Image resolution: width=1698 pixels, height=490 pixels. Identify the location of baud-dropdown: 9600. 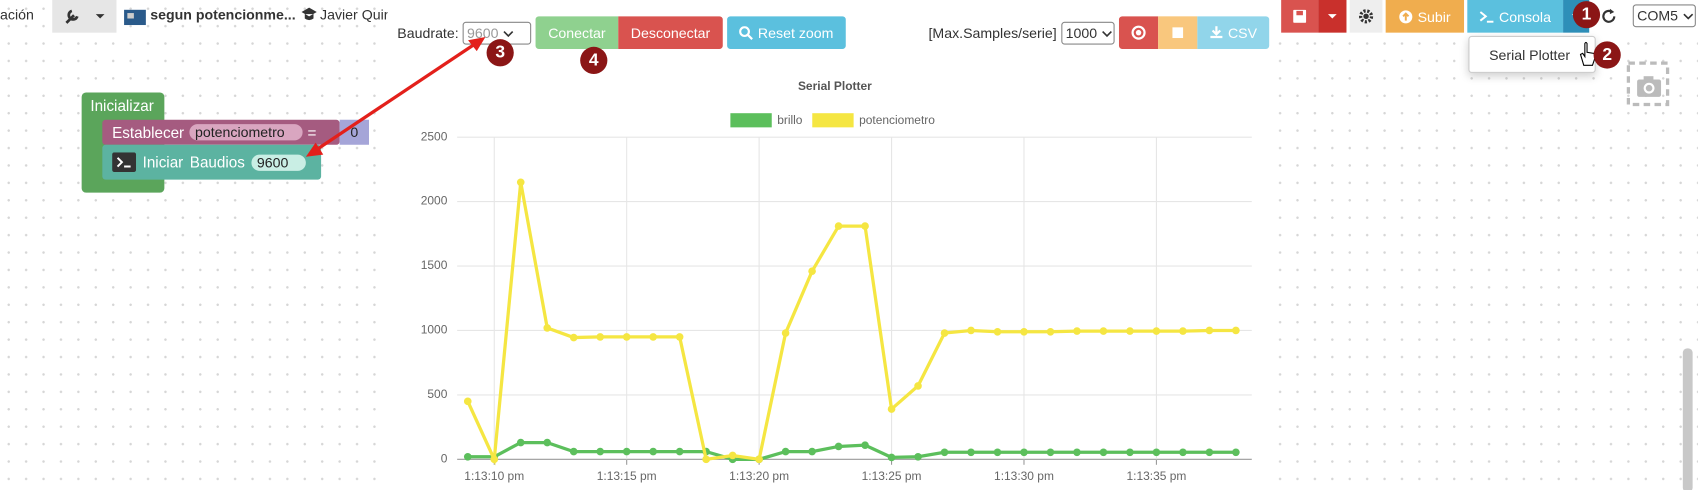
(278, 162).